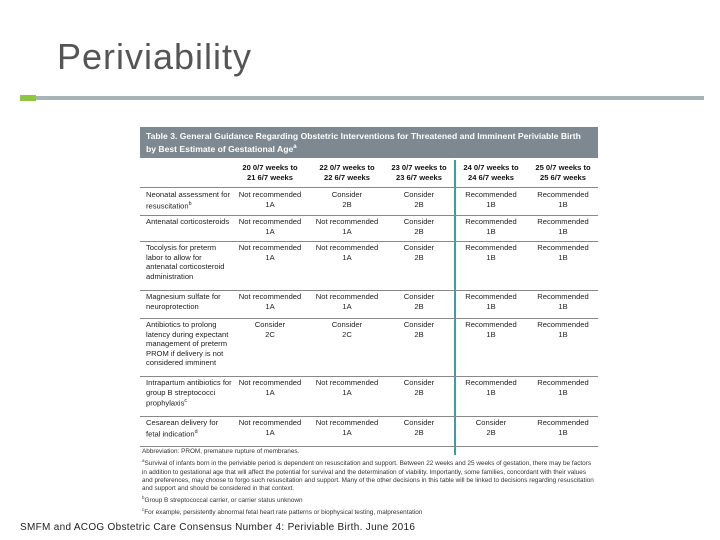  Describe the element at coordinates (369, 187) in the screenshot. I see `header-separator` at that location.